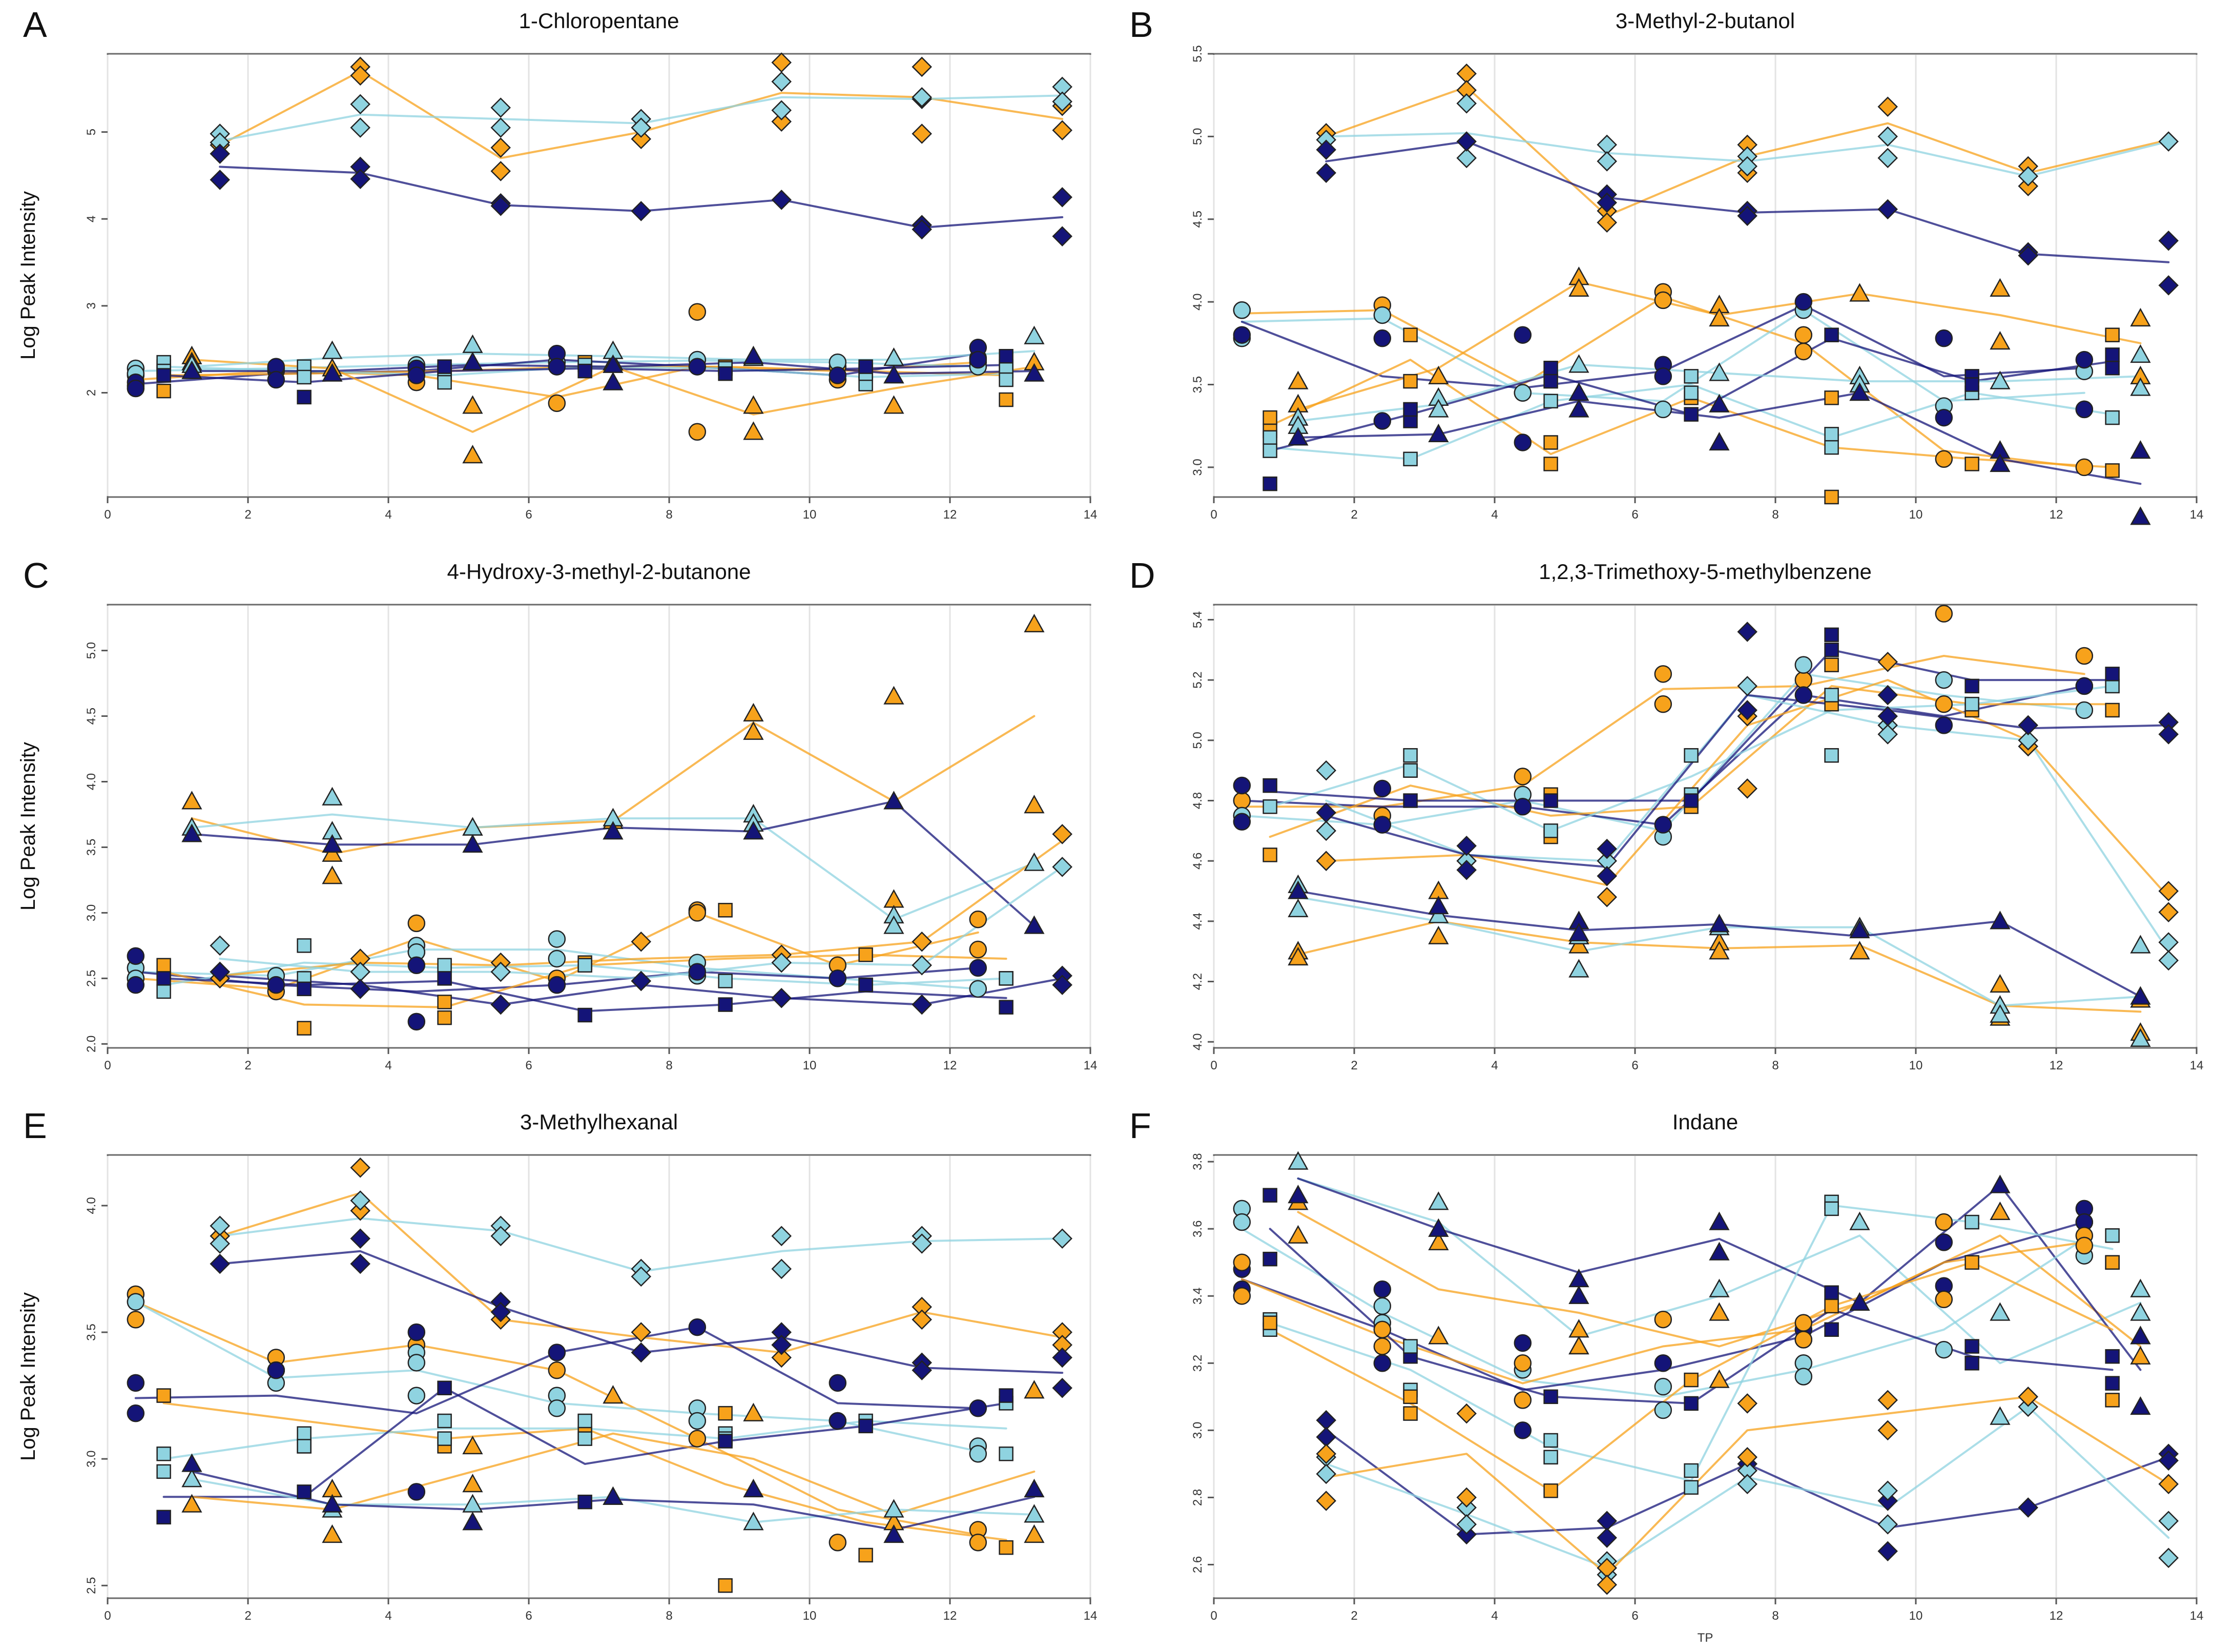  I want to click on x-axis: 0 2 4 6 8 10 12 14, so click(600, 1610).